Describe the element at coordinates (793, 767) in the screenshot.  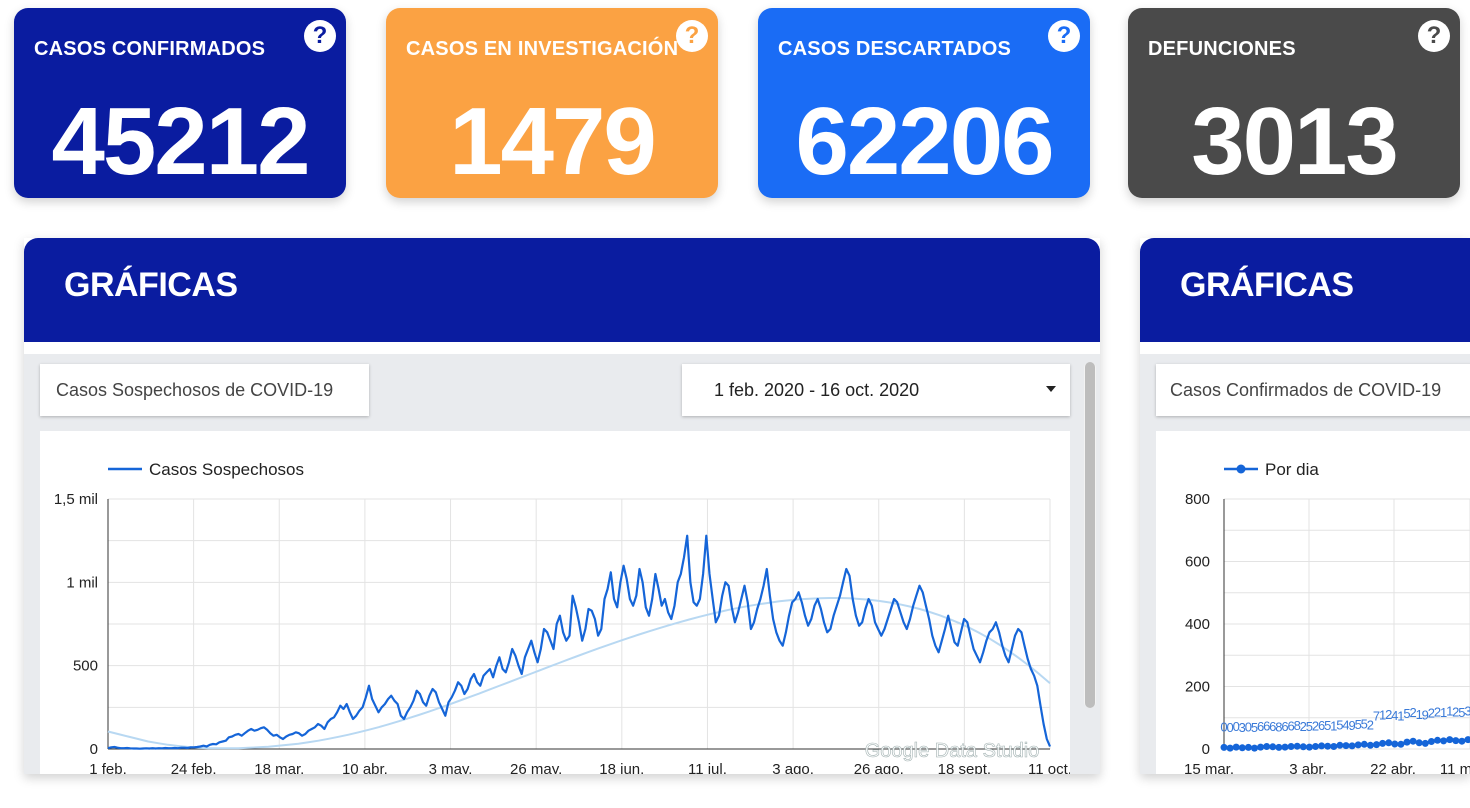
I see `x-tick-label: 3 ago.` at that location.